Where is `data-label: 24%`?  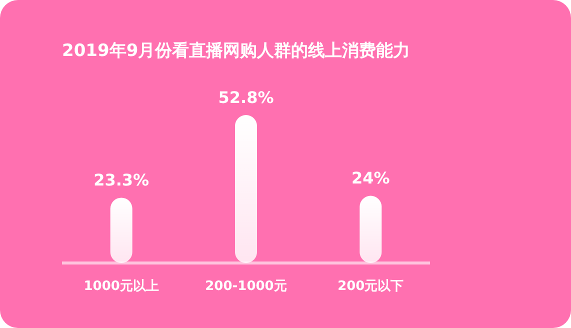
data-label: 24% is located at coordinates (371, 178).